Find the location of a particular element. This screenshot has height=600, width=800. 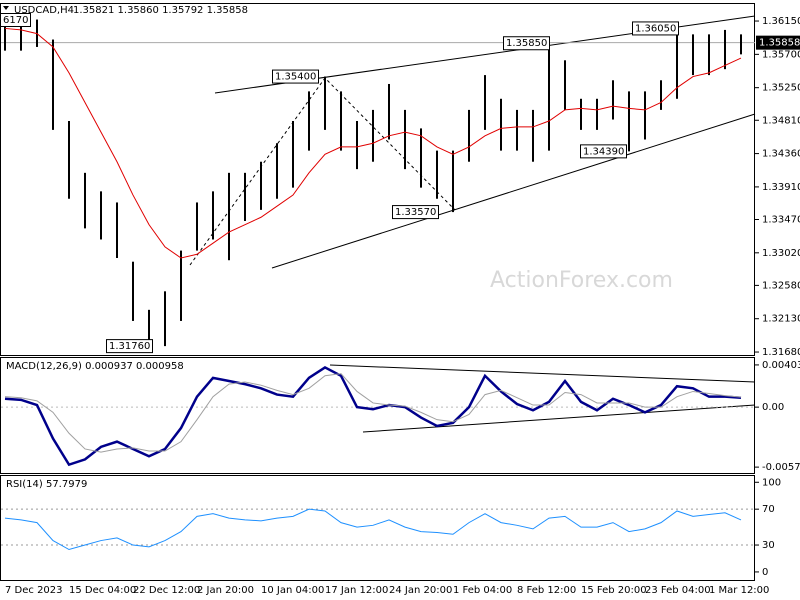

y-tick-label: 1.35700 is located at coordinates (781, 54).